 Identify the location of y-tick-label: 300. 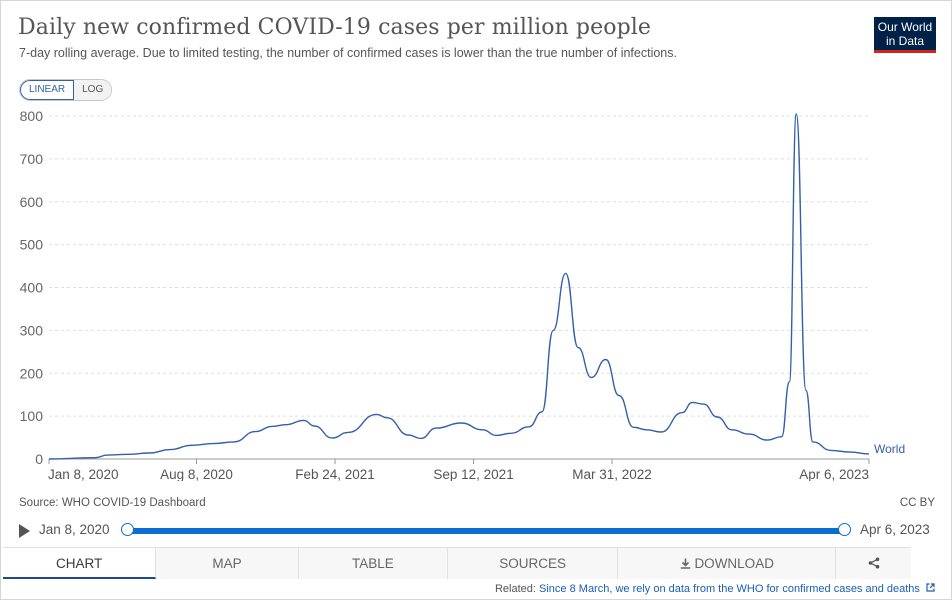
(32, 330).